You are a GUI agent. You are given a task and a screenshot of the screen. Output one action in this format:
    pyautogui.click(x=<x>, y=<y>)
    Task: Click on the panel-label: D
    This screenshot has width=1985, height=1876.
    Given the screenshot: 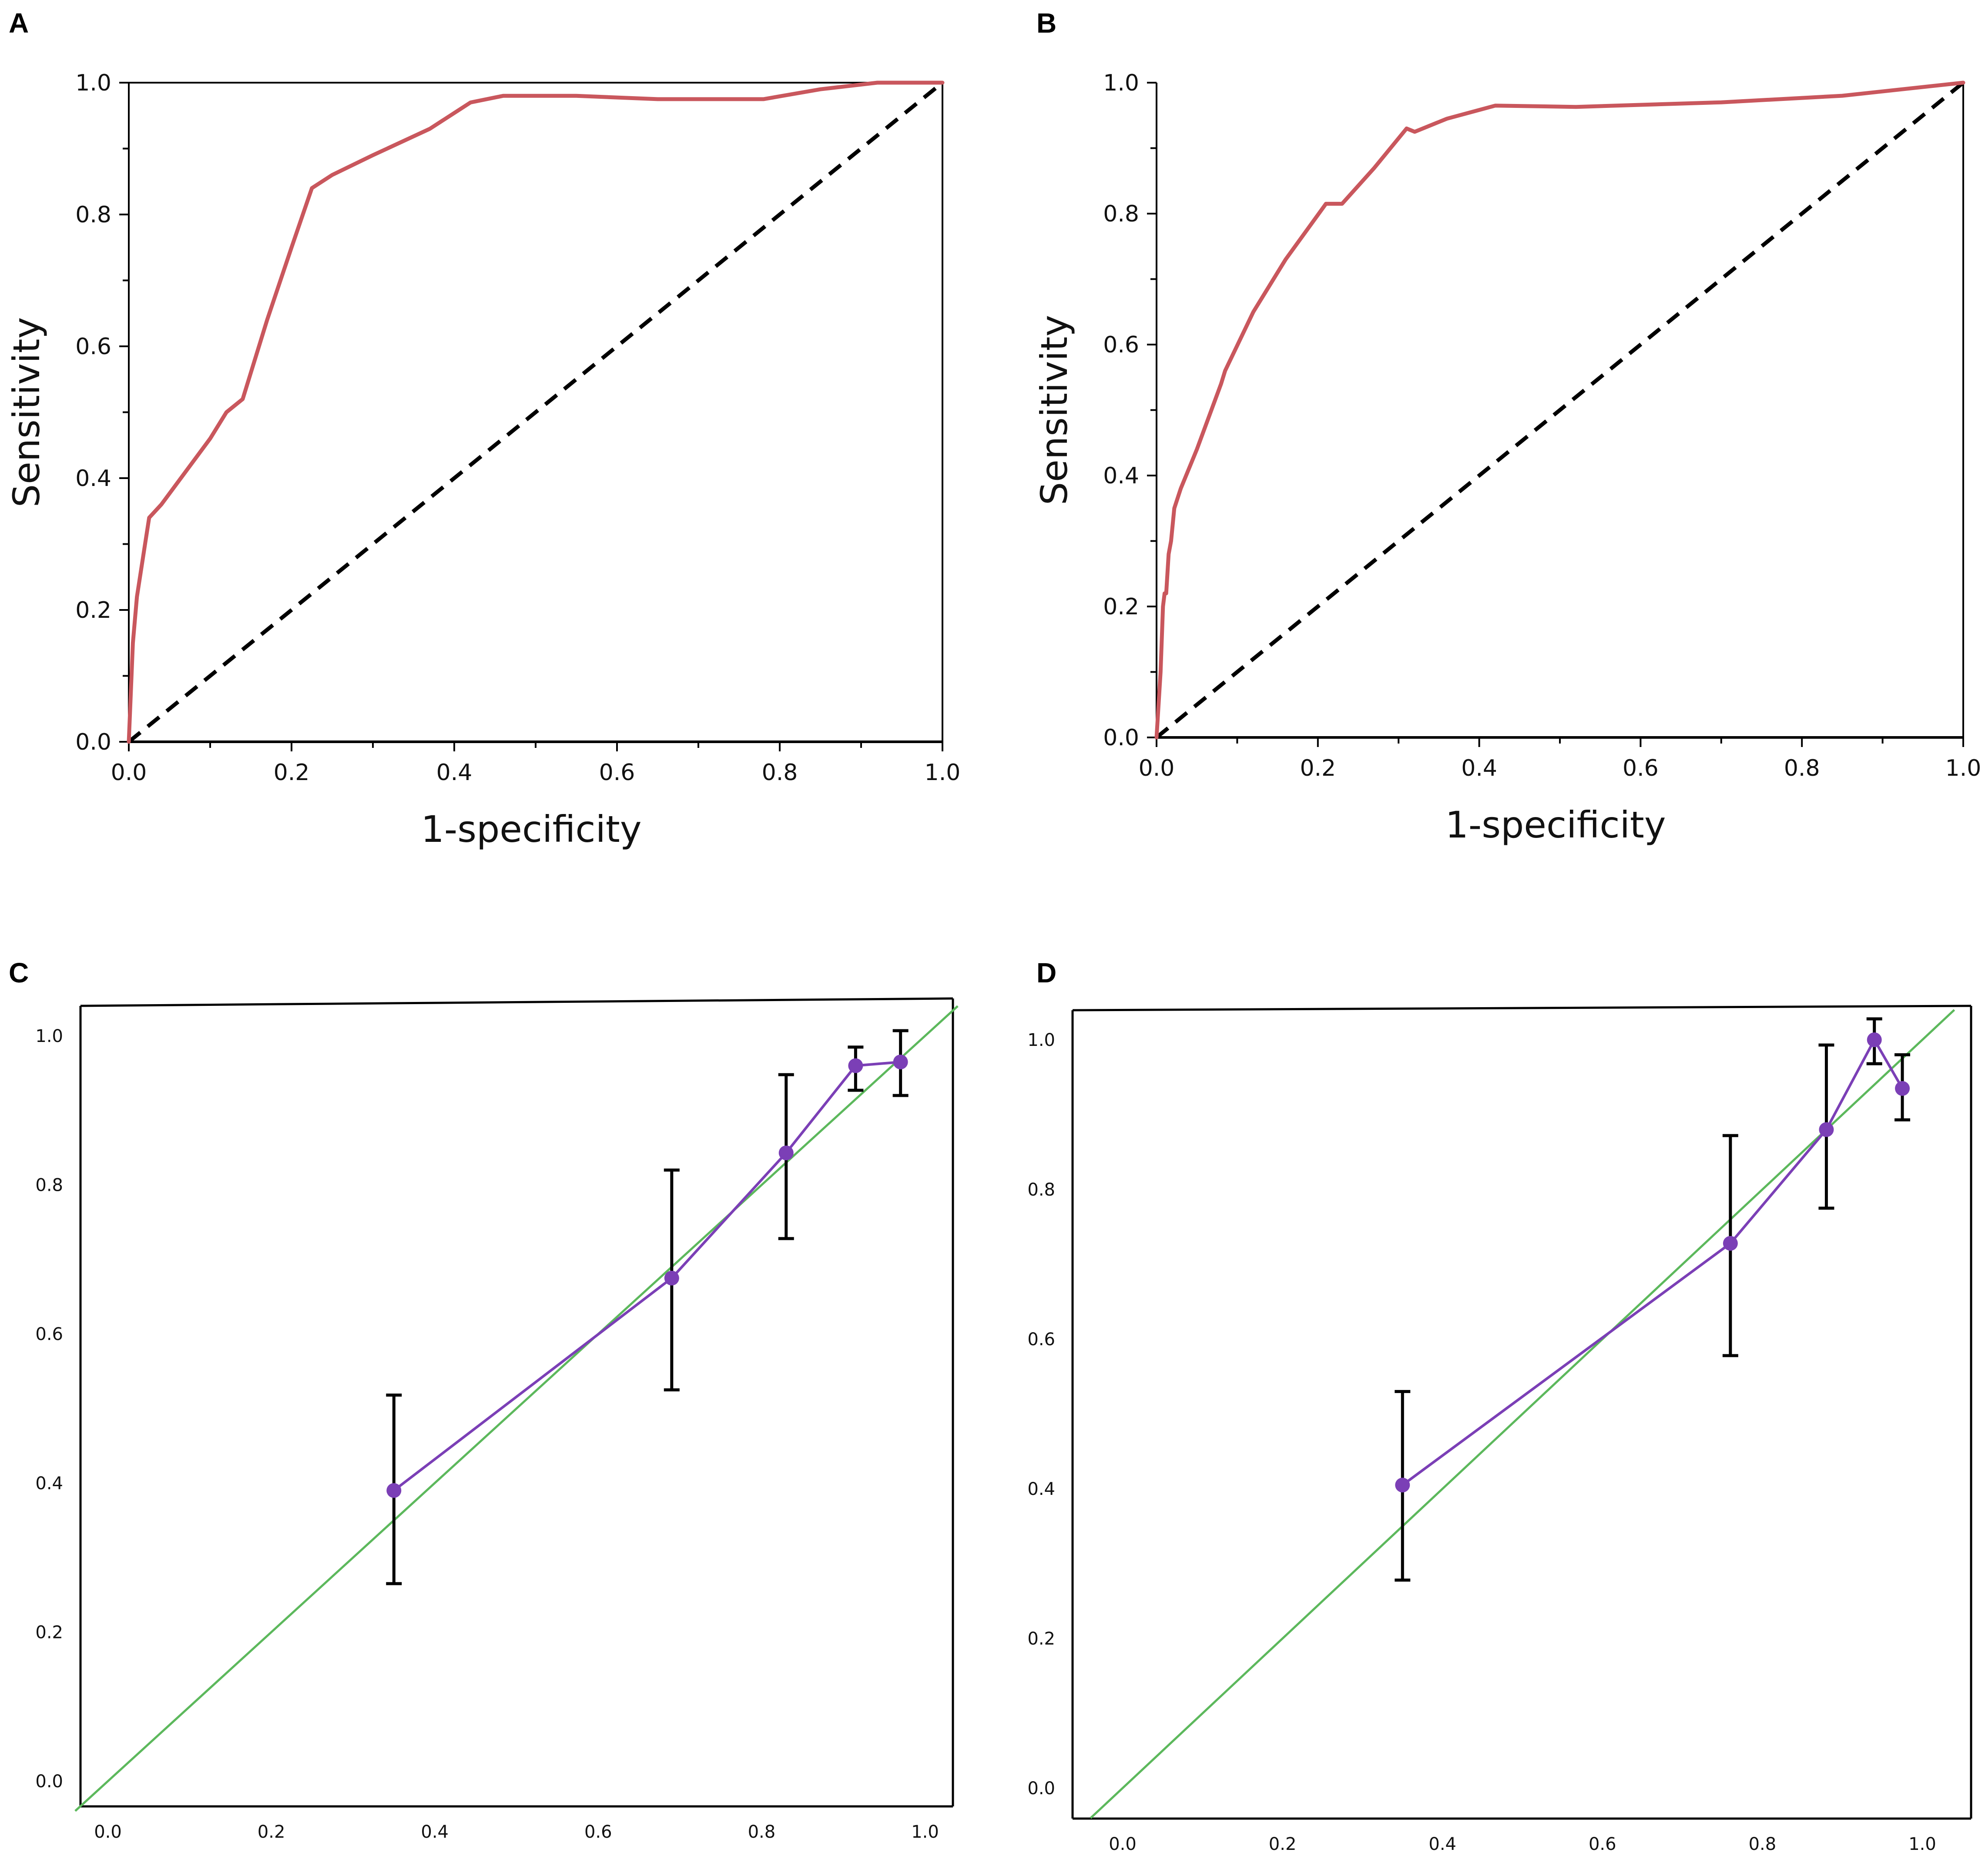 What is the action you would take?
    pyautogui.click(x=1046, y=972)
    